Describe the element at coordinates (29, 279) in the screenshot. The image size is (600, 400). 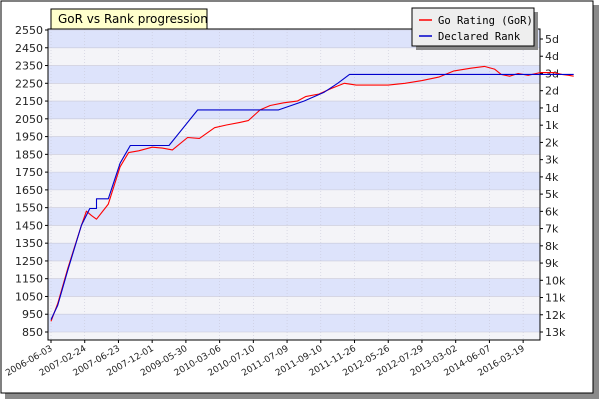
I see `y-tick-label: 1150` at that location.